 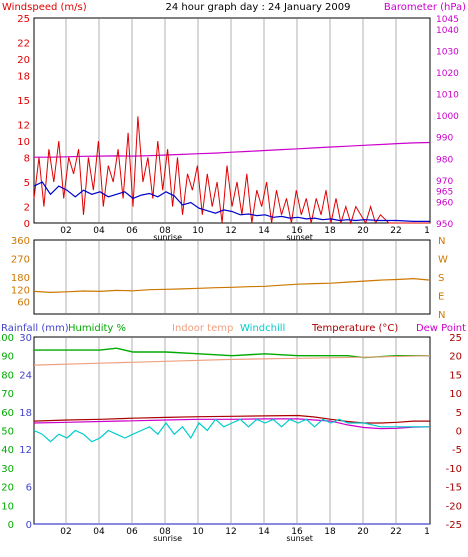 I want to click on rain-tick-label: 24, so click(x=25, y=375).